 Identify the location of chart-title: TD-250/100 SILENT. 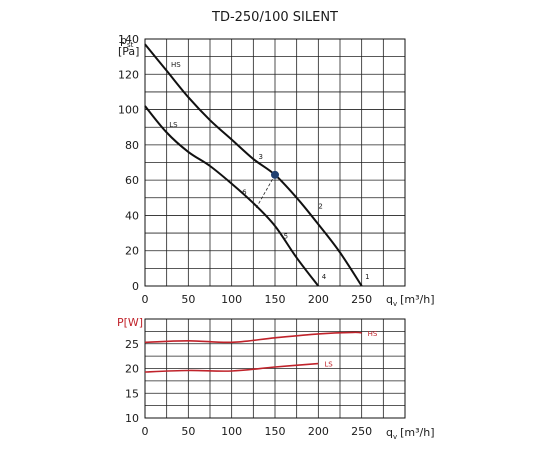
(274, 17).